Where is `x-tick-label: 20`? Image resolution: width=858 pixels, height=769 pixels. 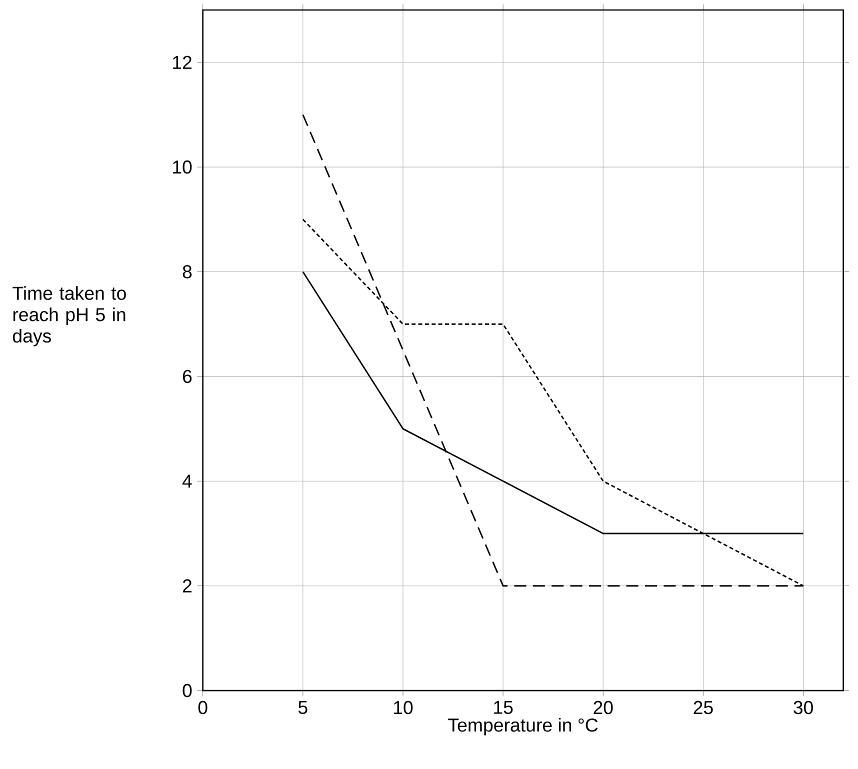
x-tick-label: 20 is located at coordinates (603, 707).